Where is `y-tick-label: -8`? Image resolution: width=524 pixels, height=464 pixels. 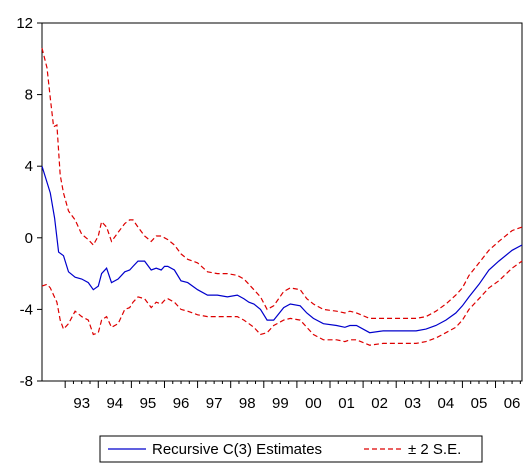 y-tick-label: -8 is located at coordinates (26, 381).